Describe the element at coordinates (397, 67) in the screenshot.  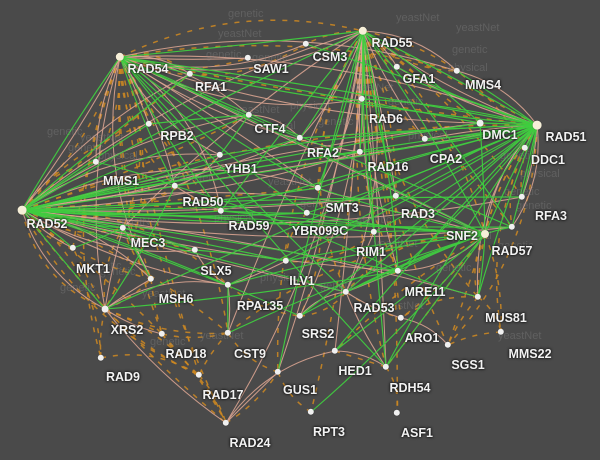
I see `graph-node-gfa1` at that location.